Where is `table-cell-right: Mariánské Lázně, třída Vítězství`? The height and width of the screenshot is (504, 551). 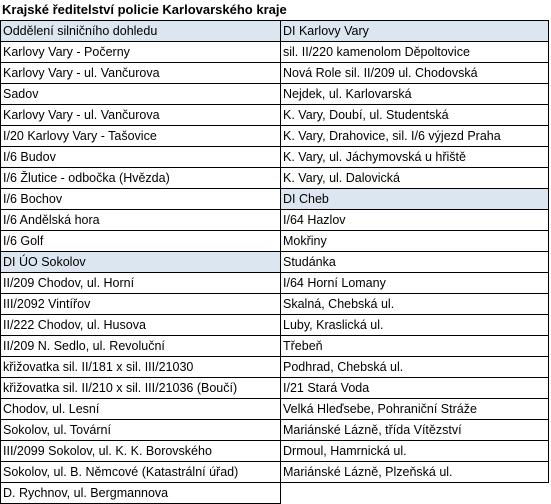 table-cell-right: Mariánské Lázně, třída Vítězství is located at coordinates (414, 430).